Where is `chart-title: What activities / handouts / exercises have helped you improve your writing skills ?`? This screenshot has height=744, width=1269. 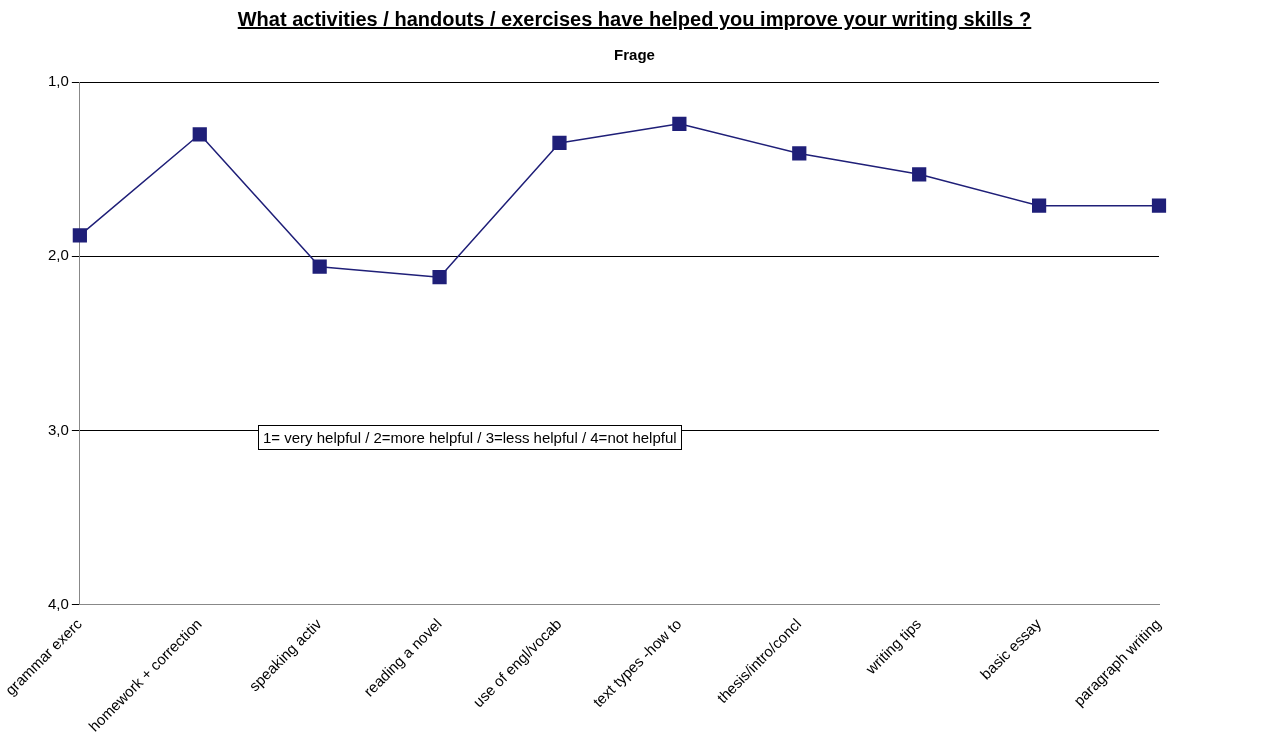
chart-title: What activities / handouts / exercises have helped you improve your writing skills ? is located at coordinates (634, 19).